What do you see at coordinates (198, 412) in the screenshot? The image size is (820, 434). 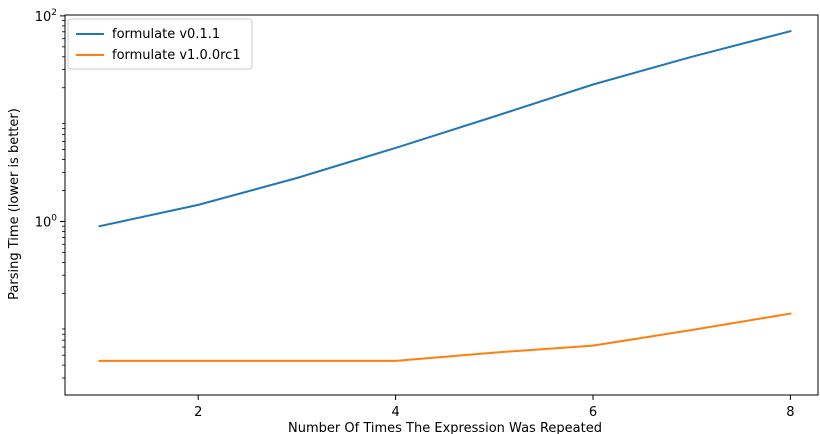 I see `x-tick-label-2: 2` at bounding box center [198, 412].